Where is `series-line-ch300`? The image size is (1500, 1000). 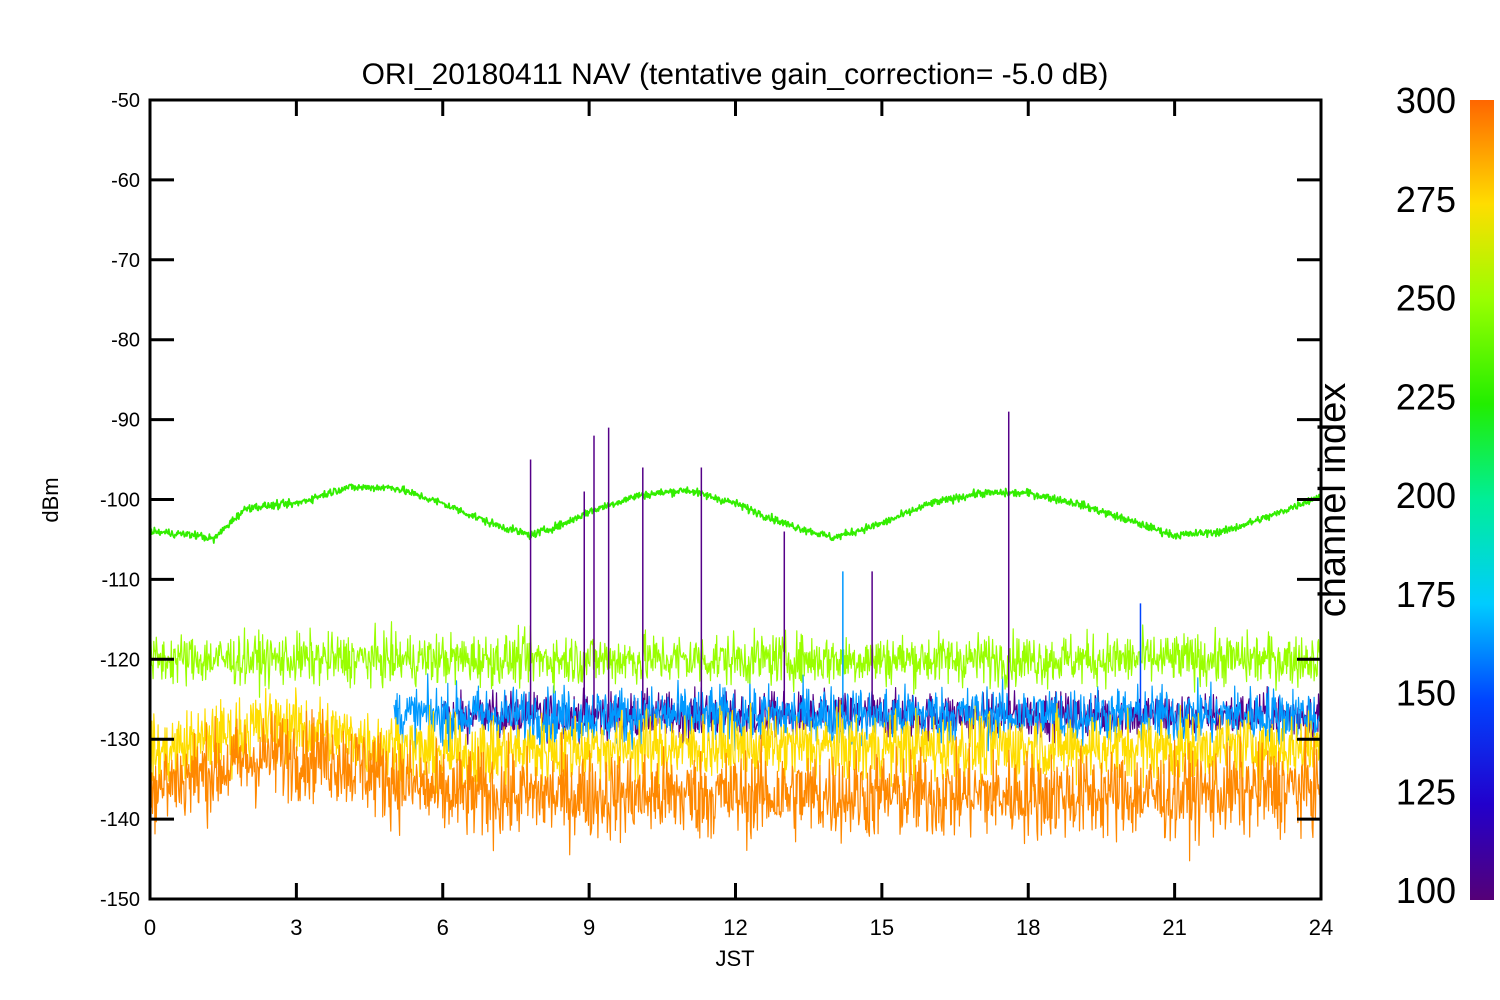 series-line-ch300 is located at coordinates (735, 785).